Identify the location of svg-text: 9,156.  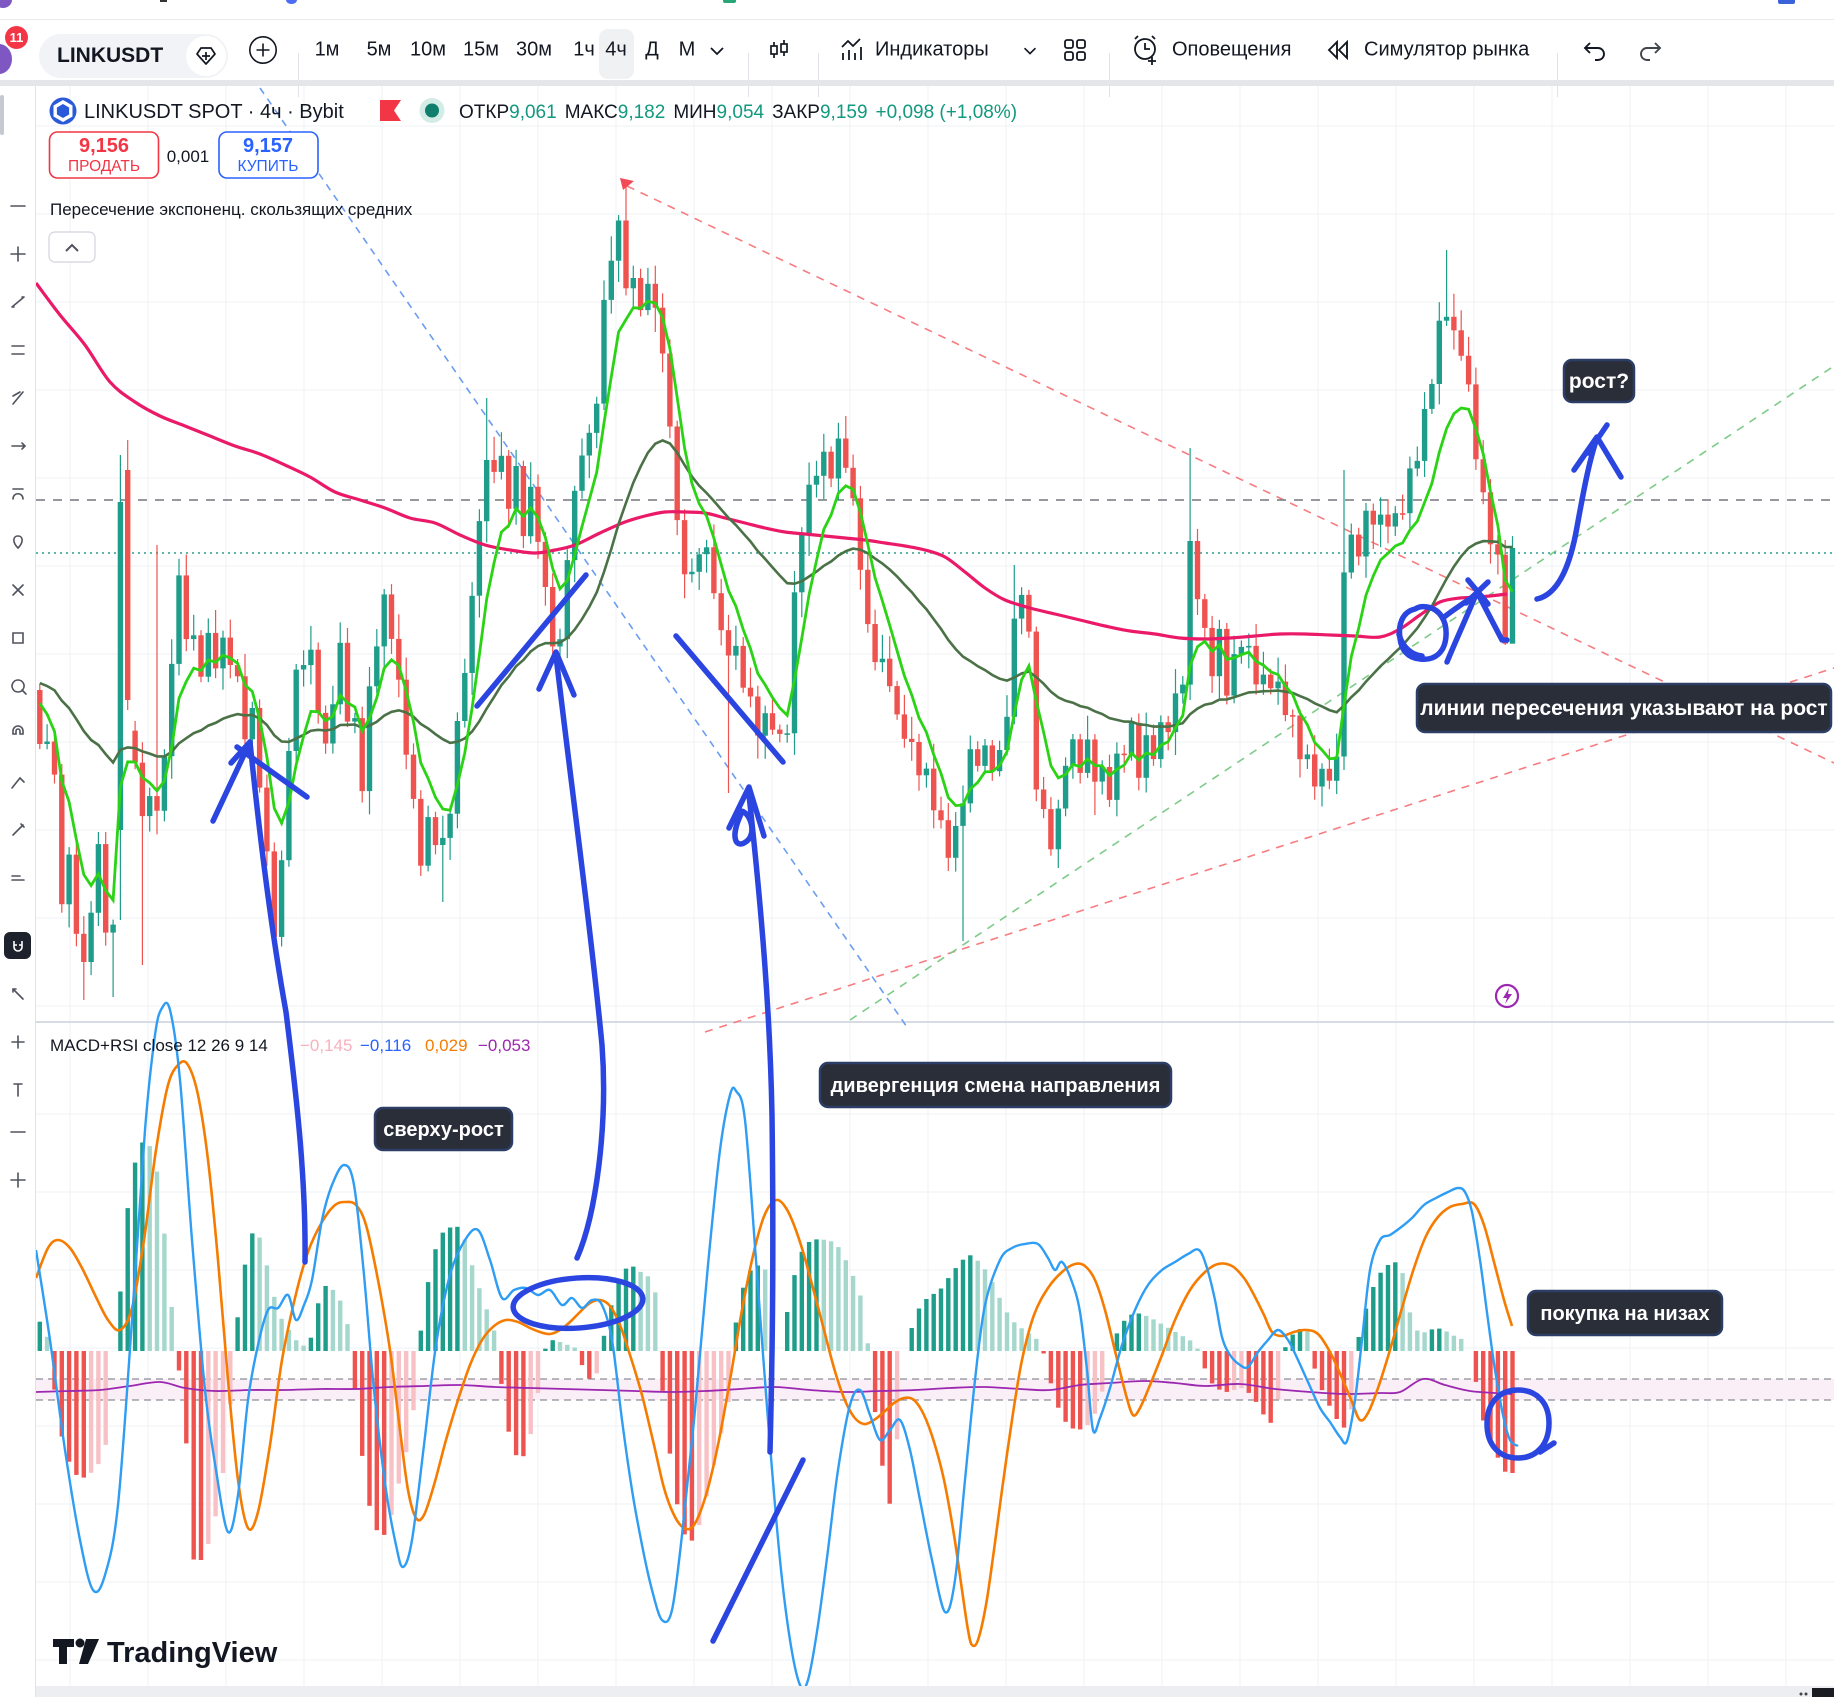
(104, 146).